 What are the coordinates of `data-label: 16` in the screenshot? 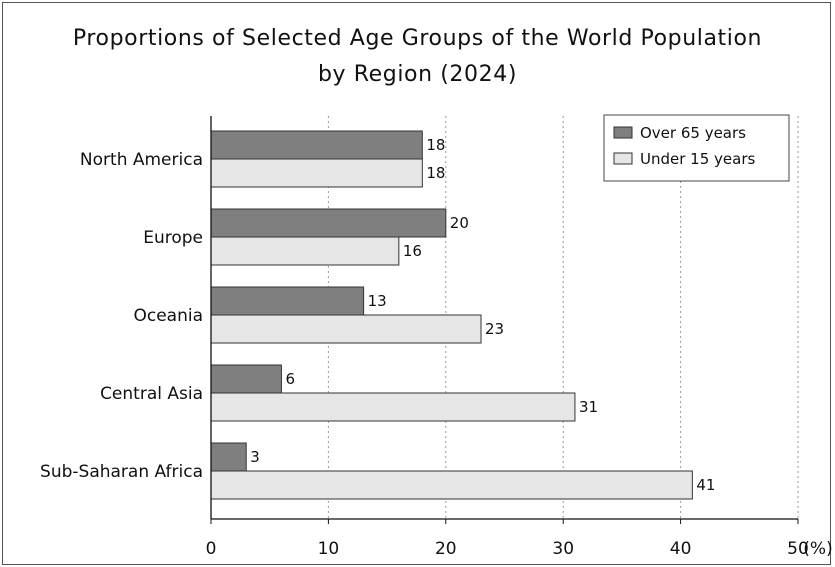 It's located at (412, 251).